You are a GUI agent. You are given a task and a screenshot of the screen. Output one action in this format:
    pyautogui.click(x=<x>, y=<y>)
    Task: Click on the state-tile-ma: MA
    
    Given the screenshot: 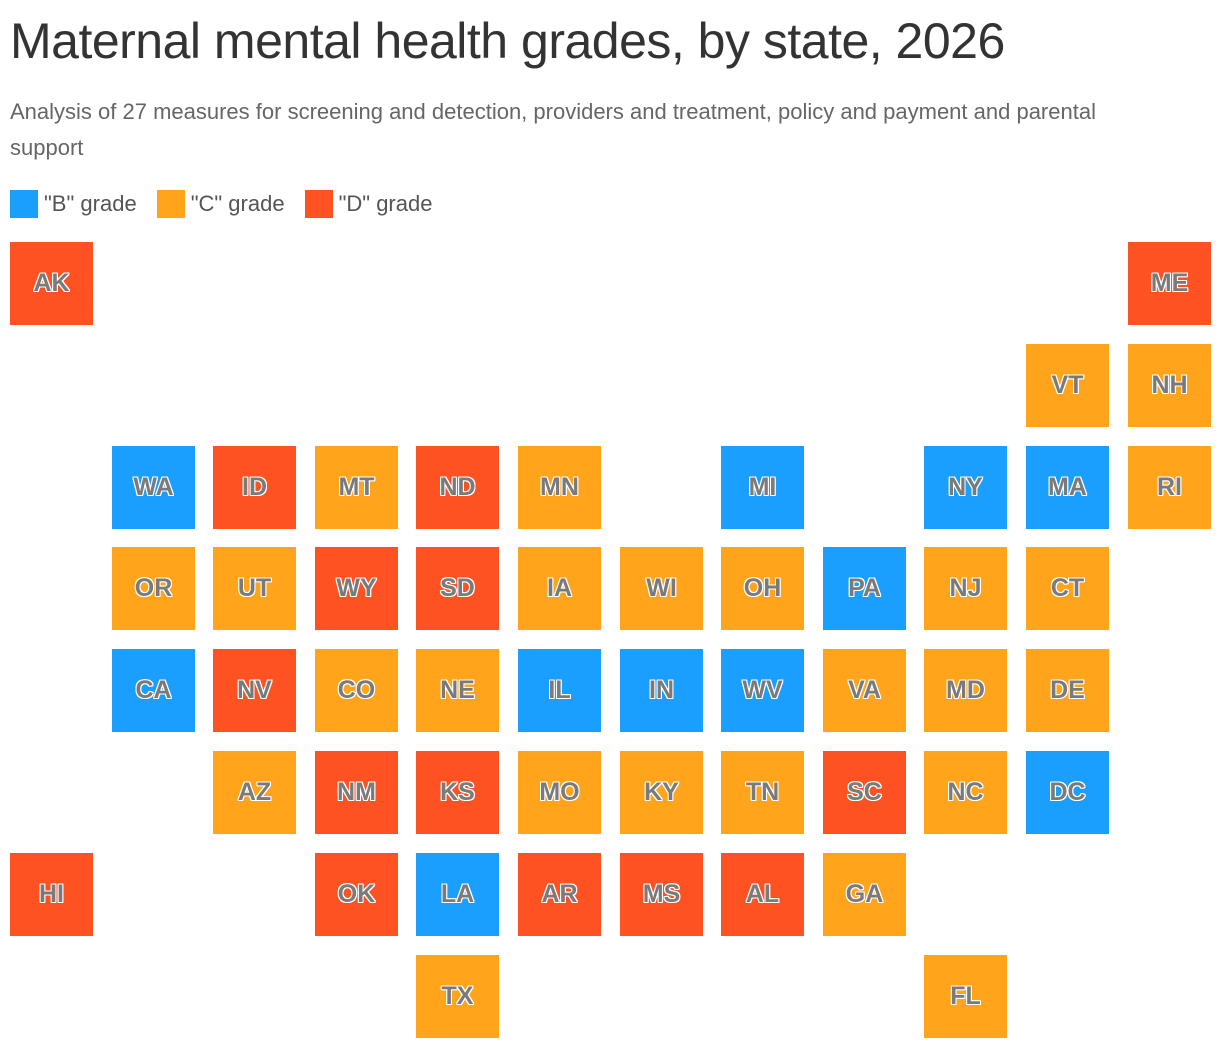 What is the action you would take?
    pyautogui.click(x=1067, y=487)
    